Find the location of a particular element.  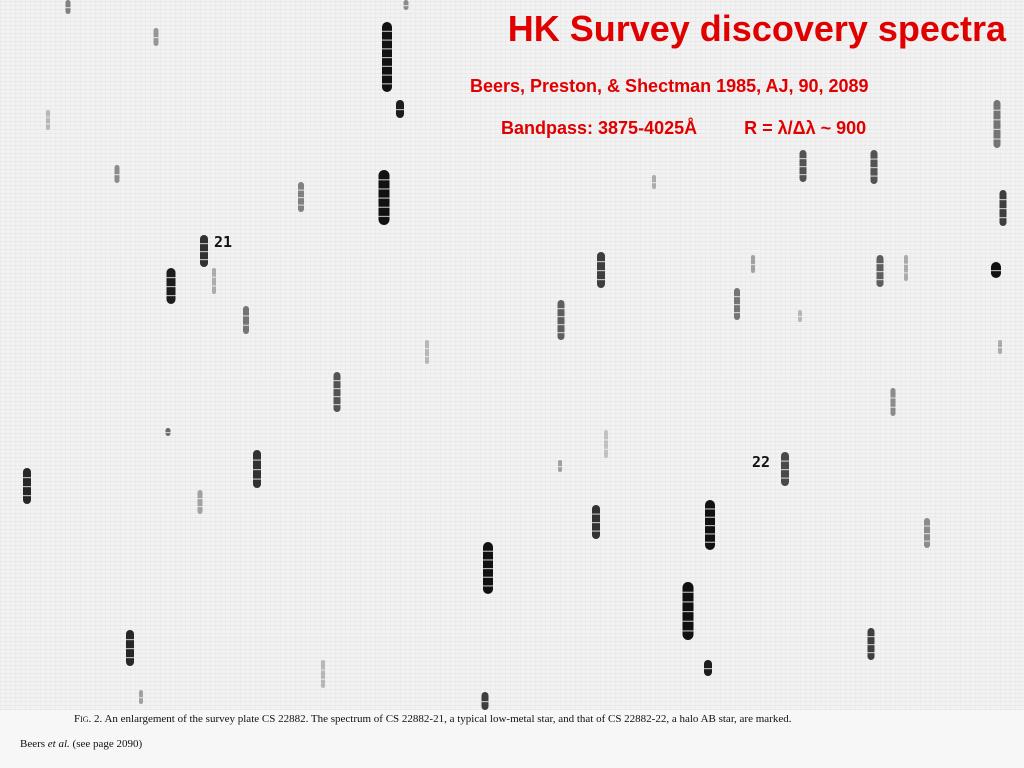

slide-title: HK Survey discovery spectra is located at coordinates (756, 28).